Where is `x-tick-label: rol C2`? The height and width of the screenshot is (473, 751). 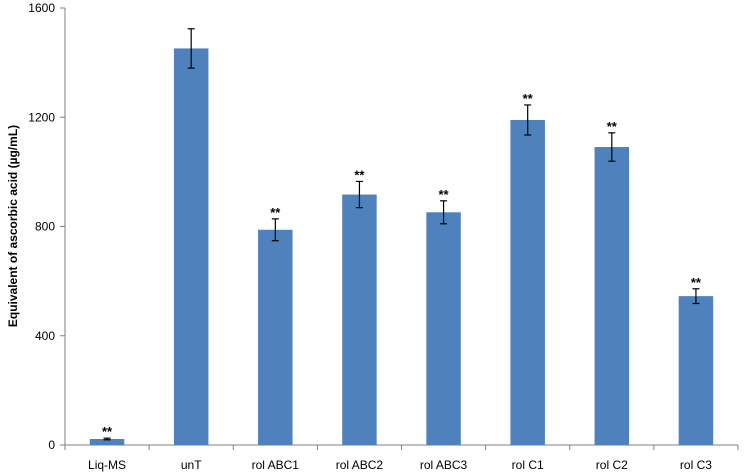 x-tick-label: rol C2 is located at coordinates (612, 465).